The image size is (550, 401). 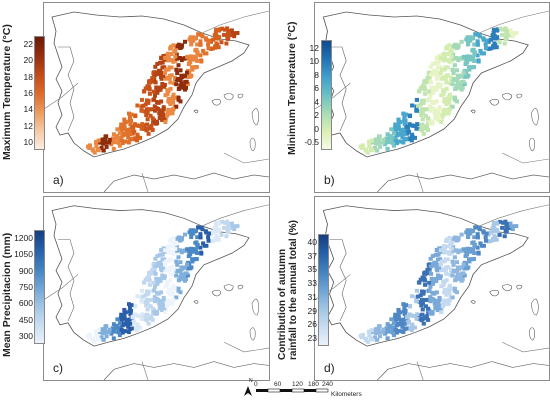 I want to click on balearic-island, so click(x=507, y=288).